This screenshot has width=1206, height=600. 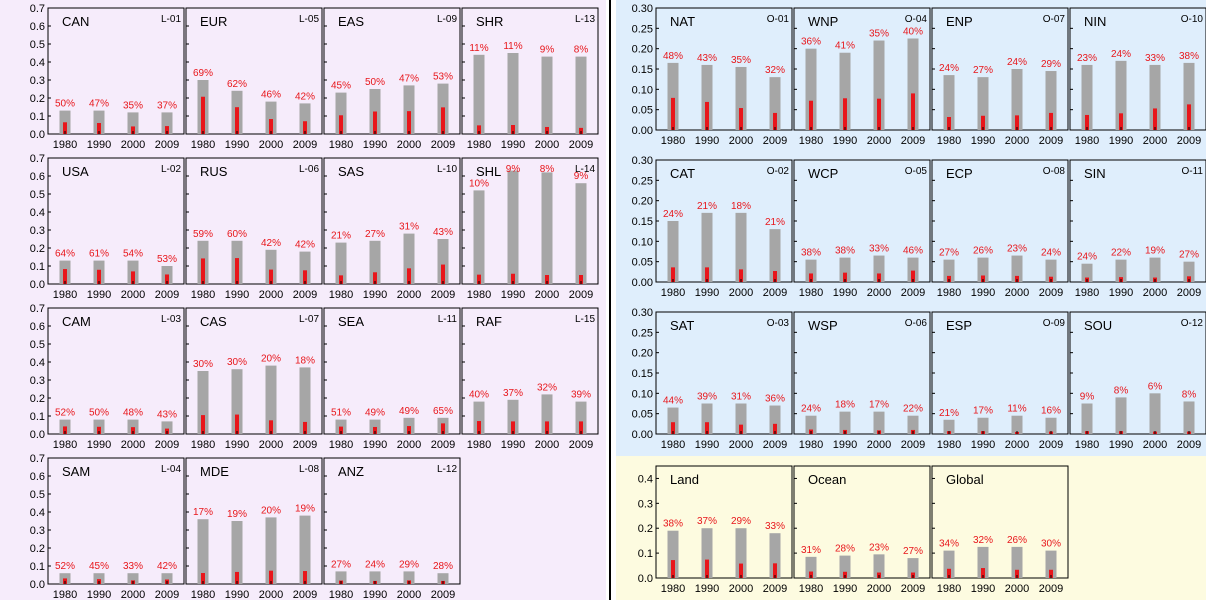 I want to click on y-tick-label: 0.10, so click(x=642, y=242).